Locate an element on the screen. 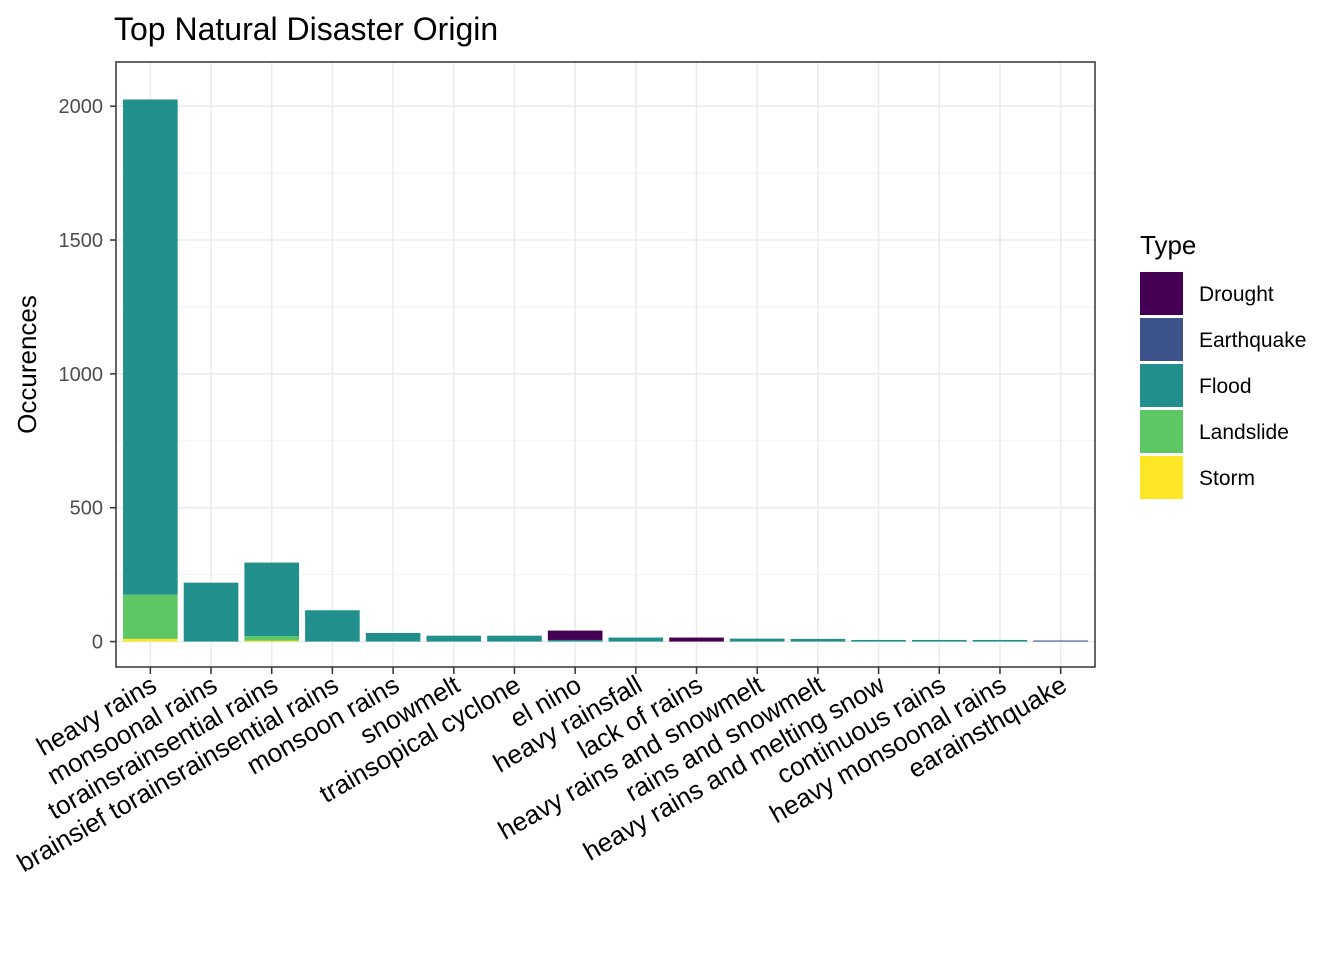 This screenshot has height=960, width=1344. y-tick-label: 1000 is located at coordinates (81, 375).